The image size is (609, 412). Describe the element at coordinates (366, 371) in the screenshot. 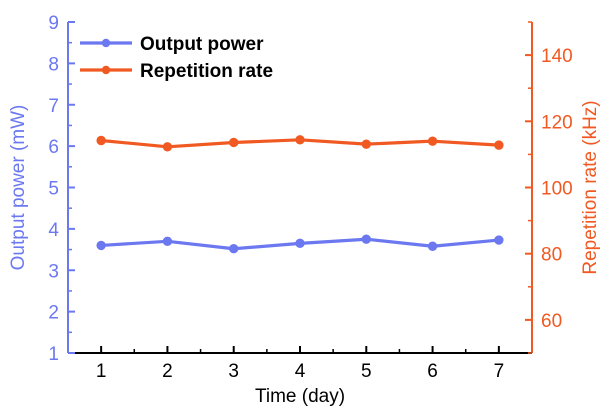

I see `bottom-tick-label: 5` at that location.